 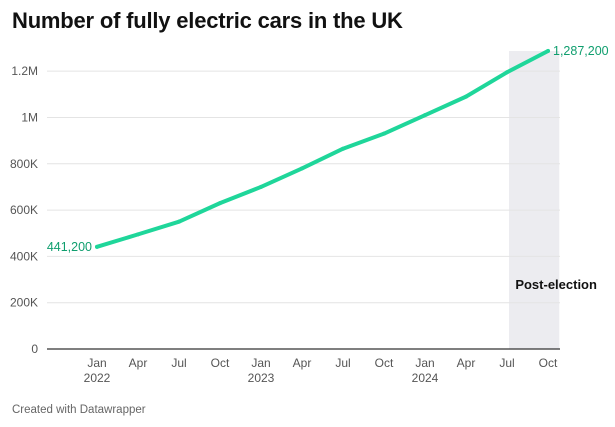 I want to click on y-tick-label: 200K, so click(x=24, y=303).